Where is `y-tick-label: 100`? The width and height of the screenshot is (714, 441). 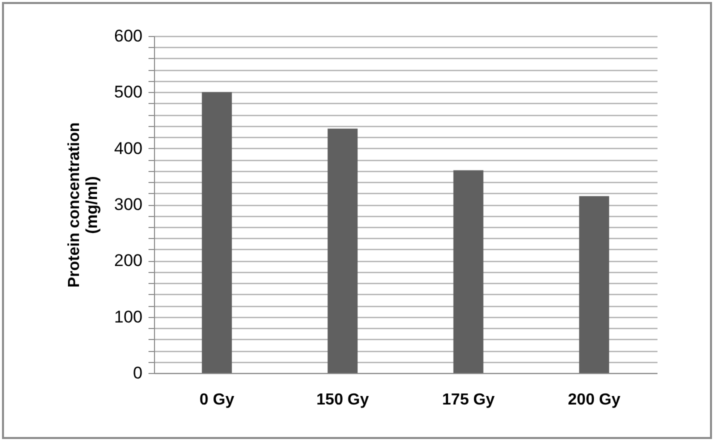
y-tick-label: 100 is located at coordinates (128, 316).